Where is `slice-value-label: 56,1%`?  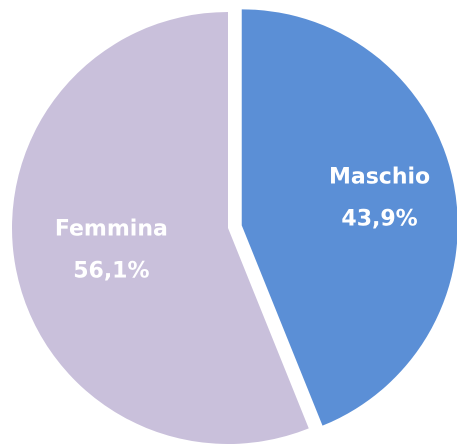 slice-value-label: 56,1% is located at coordinates (111, 271).